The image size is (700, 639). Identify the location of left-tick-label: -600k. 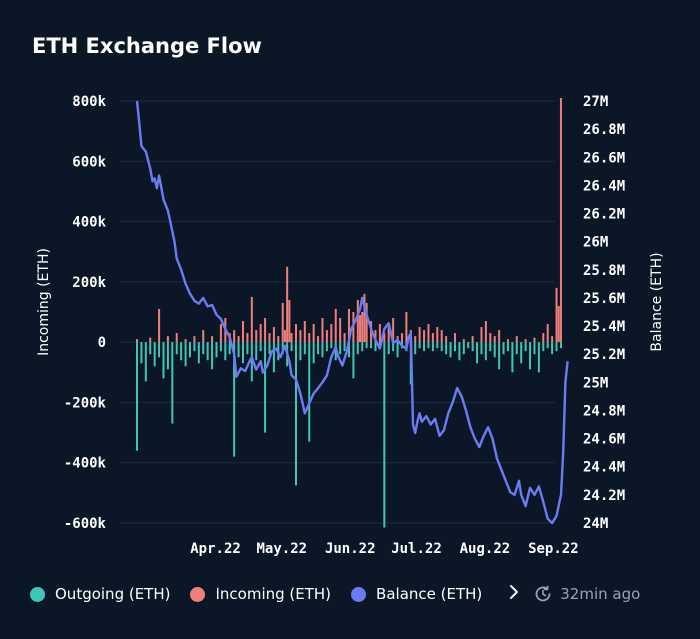
(85, 524).